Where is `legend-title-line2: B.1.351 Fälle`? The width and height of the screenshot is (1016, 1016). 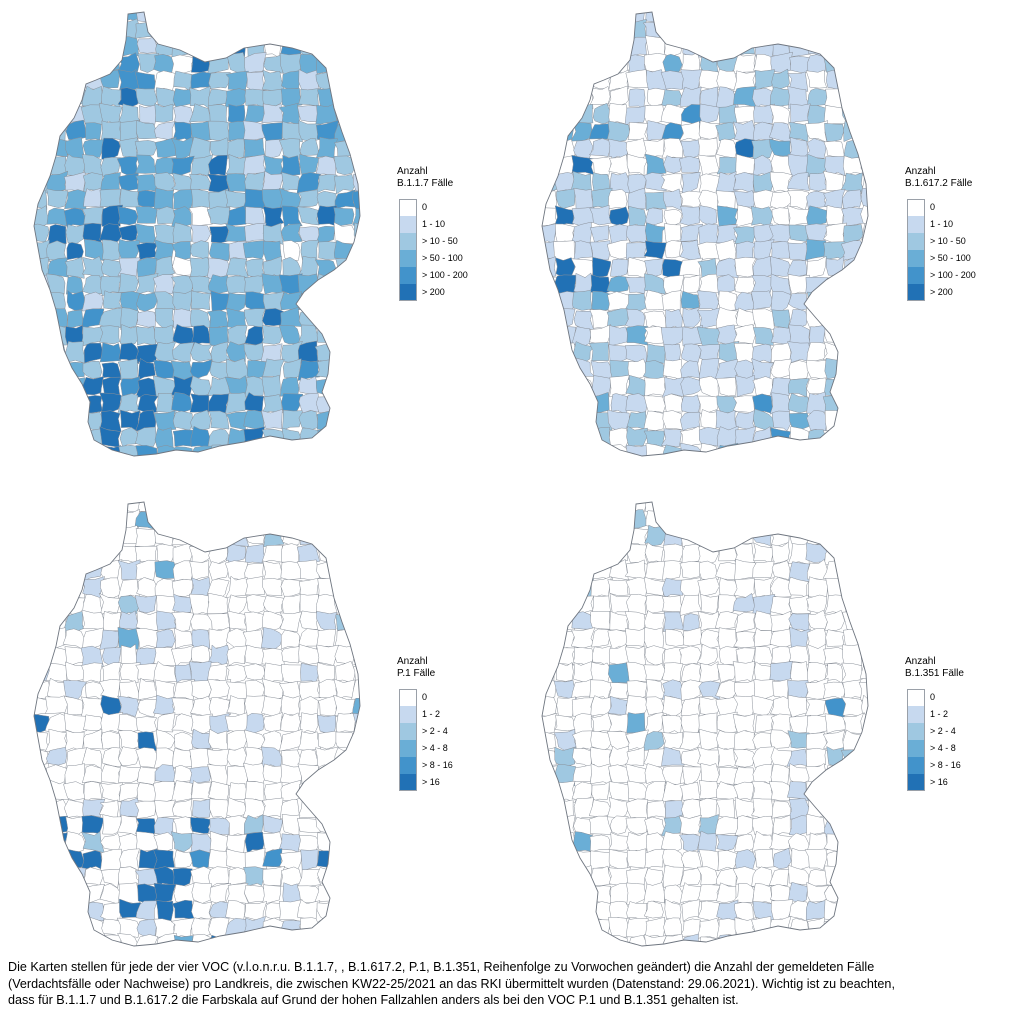
legend-title-line2: B.1.351 Fälle is located at coordinates (934, 673).